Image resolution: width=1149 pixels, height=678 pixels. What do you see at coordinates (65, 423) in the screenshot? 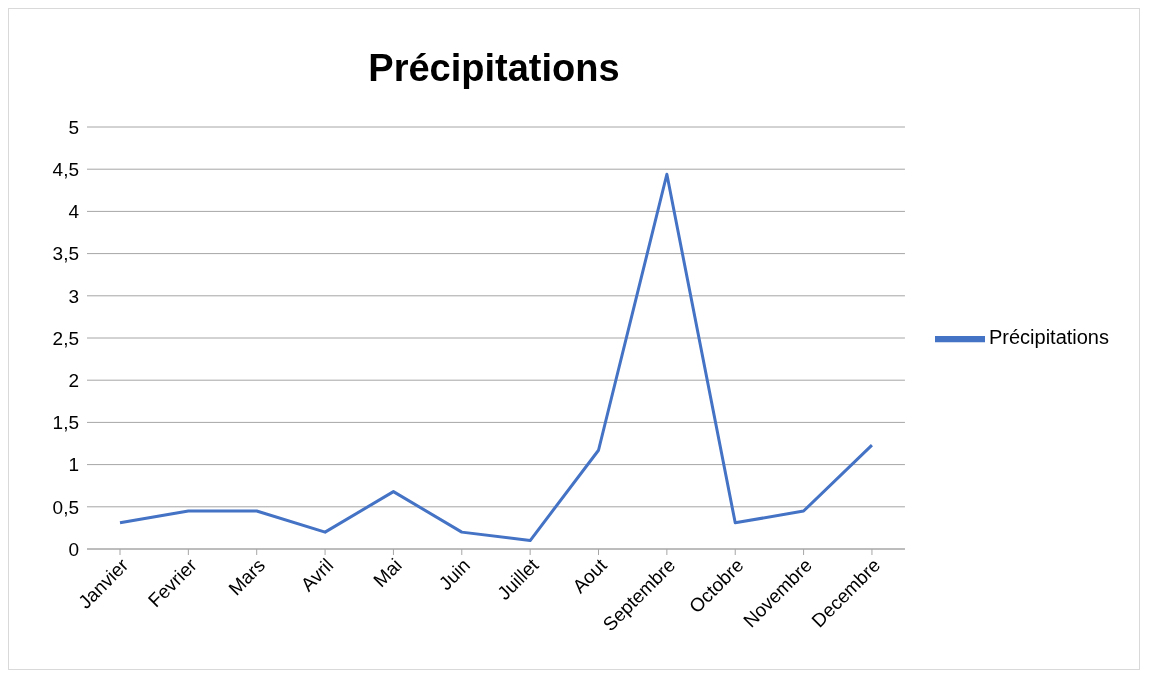
I see `y-tick-label: 1,5` at bounding box center [65, 423].